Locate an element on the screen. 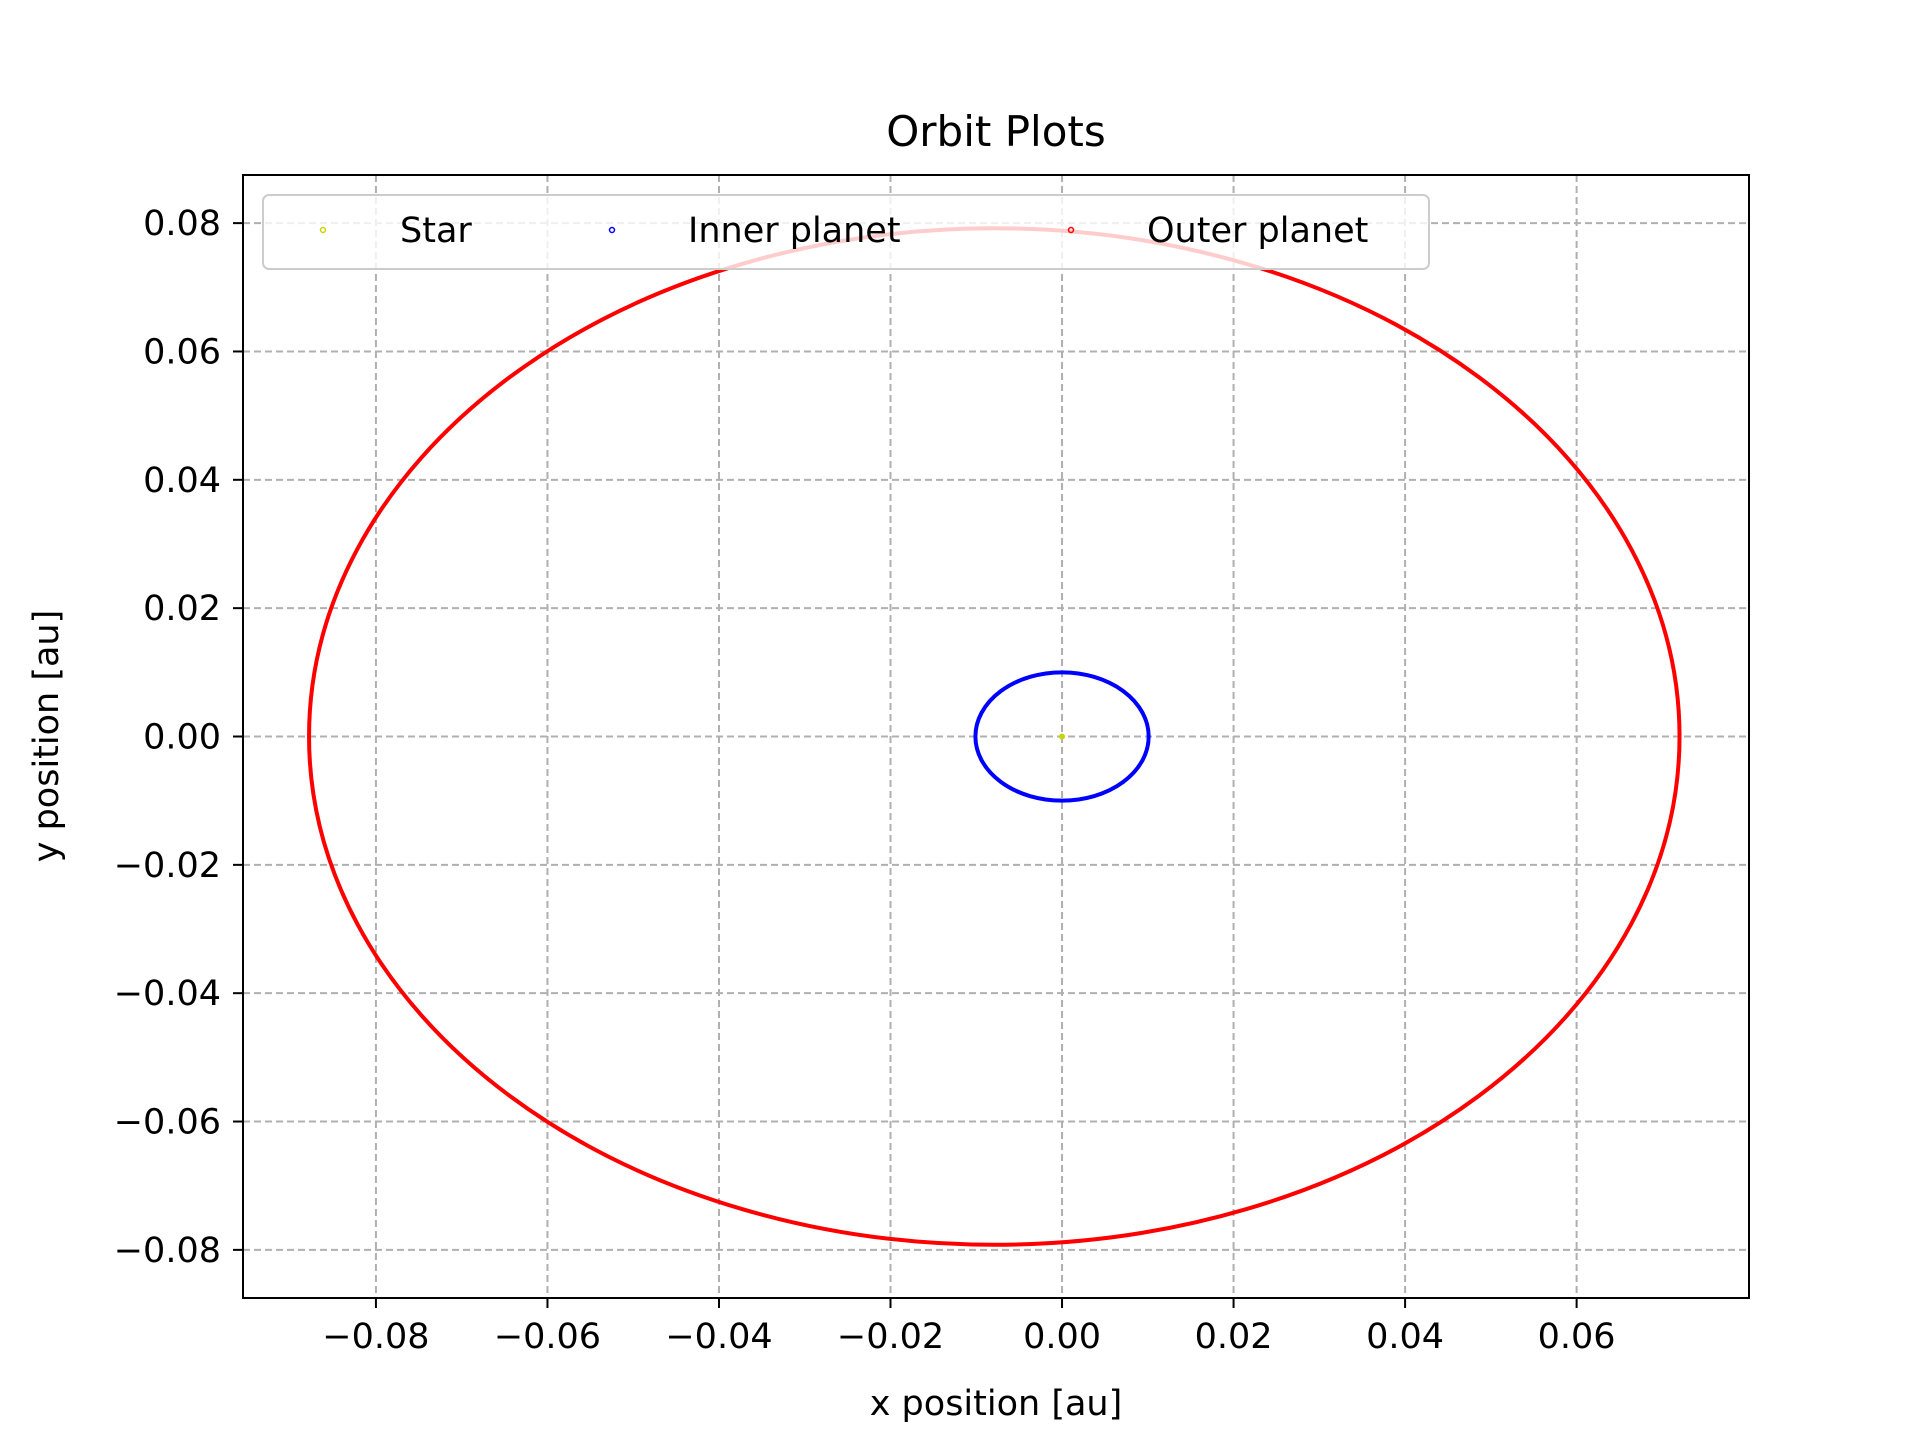  y-tick-label: −0.02 is located at coordinates (167, 866).